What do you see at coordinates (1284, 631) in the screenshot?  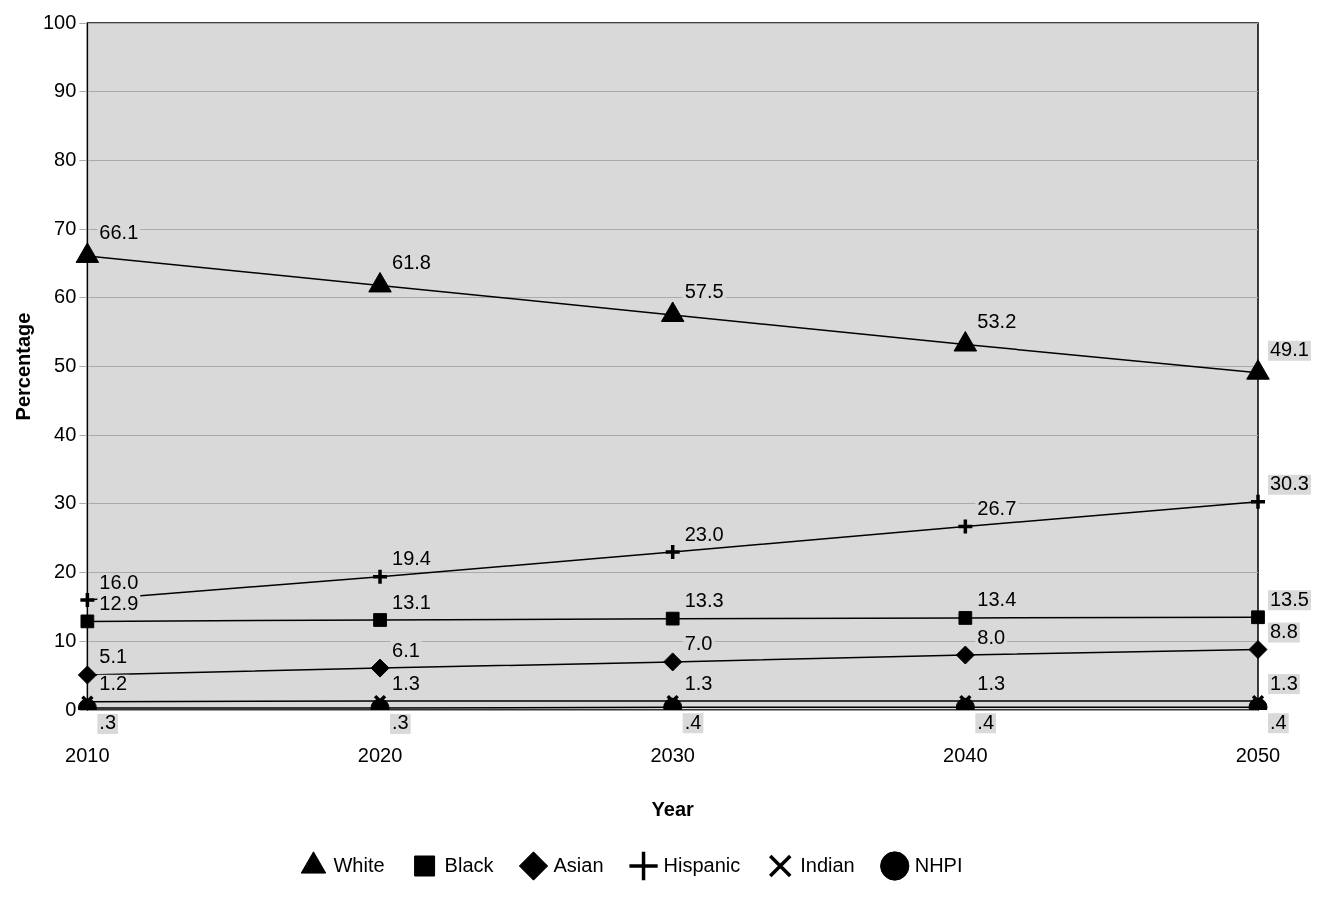 I see `data-label: 8.8` at bounding box center [1284, 631].